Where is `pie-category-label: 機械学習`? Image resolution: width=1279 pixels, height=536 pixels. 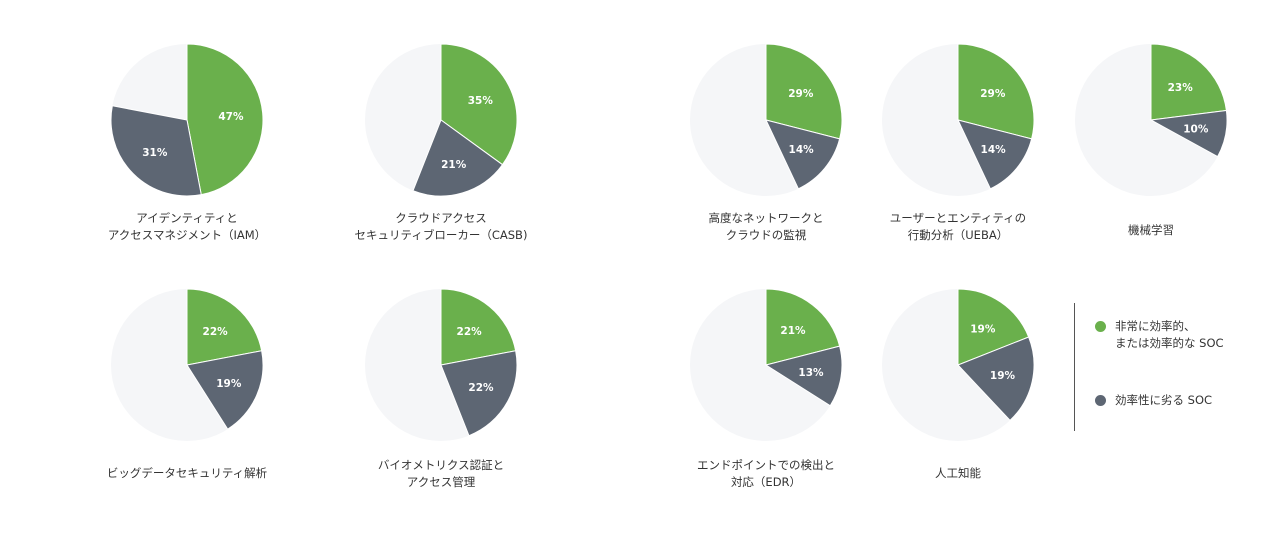
pie-category-label: 機械学習 is located at coordinates (1151, 230).